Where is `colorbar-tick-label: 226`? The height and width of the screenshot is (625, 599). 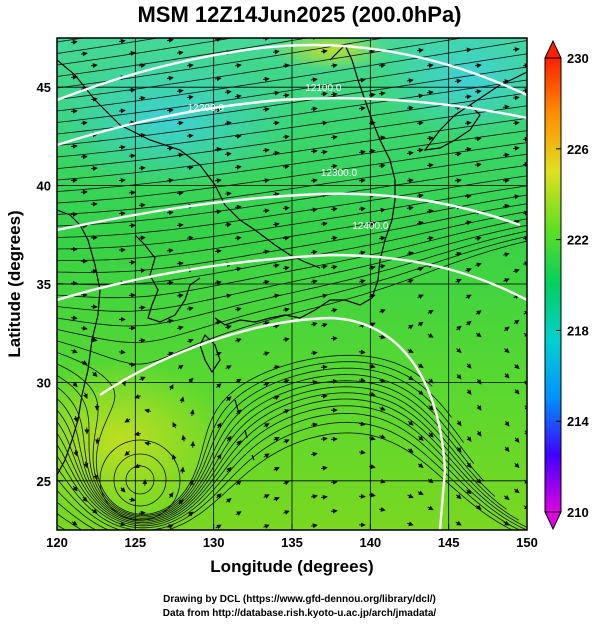 colorbar-tick-label: 226 is located at coordinates (578, 149).